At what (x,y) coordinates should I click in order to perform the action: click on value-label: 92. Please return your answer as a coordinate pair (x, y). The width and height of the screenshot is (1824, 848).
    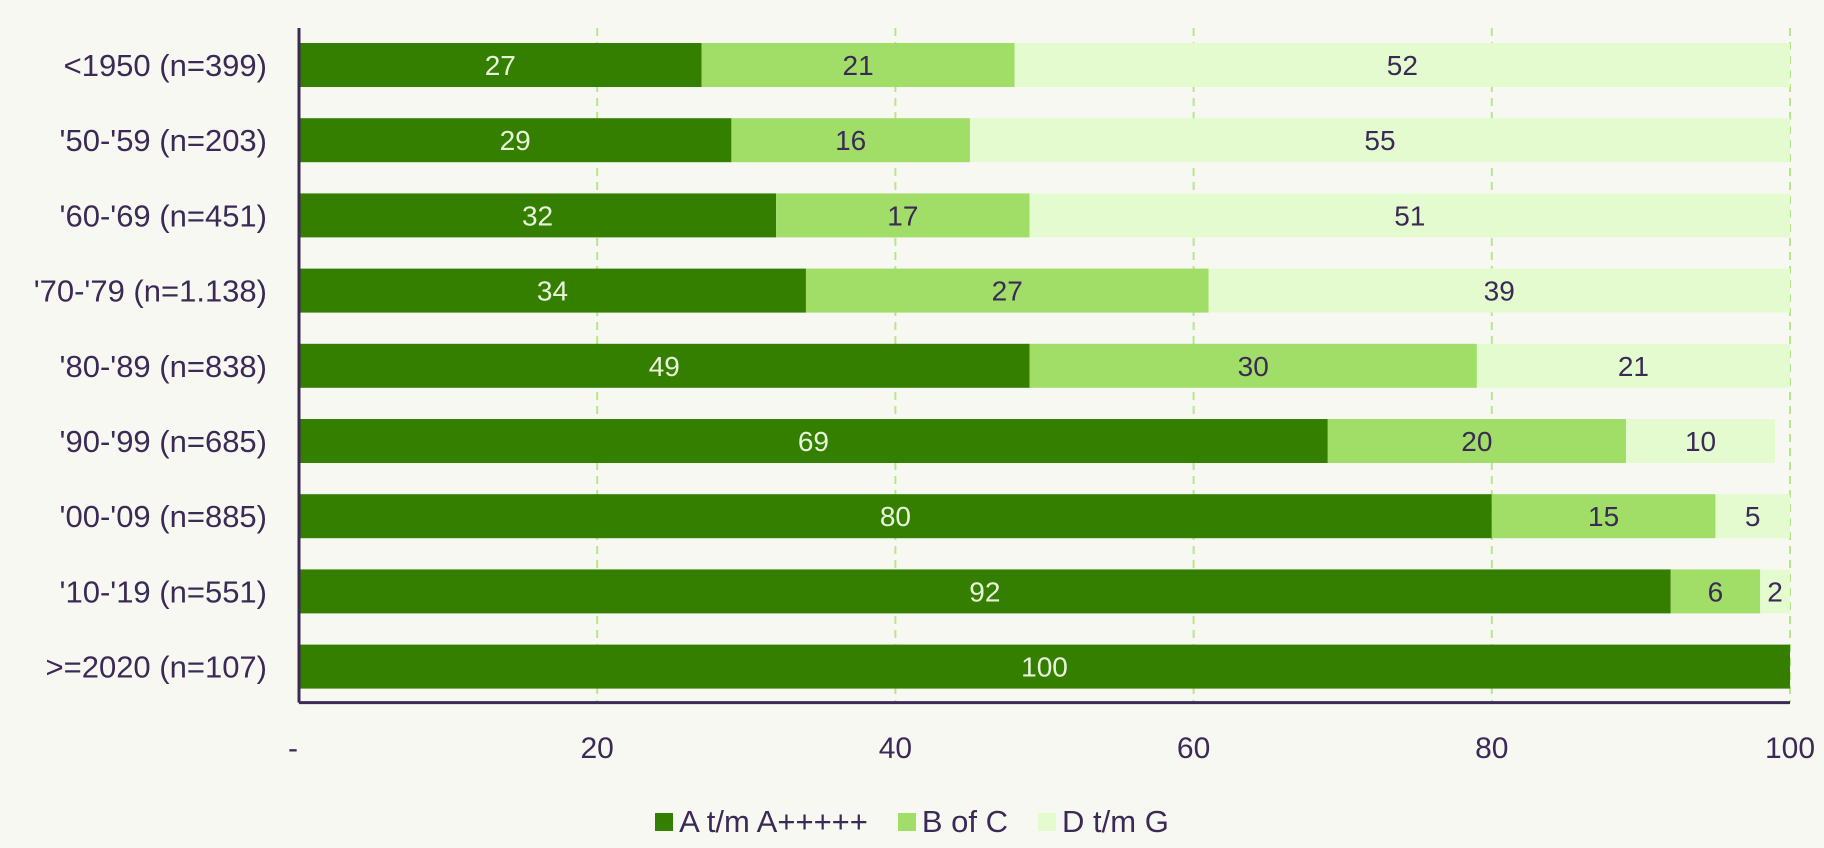
    Looking at the image, I should click on (984, 591).